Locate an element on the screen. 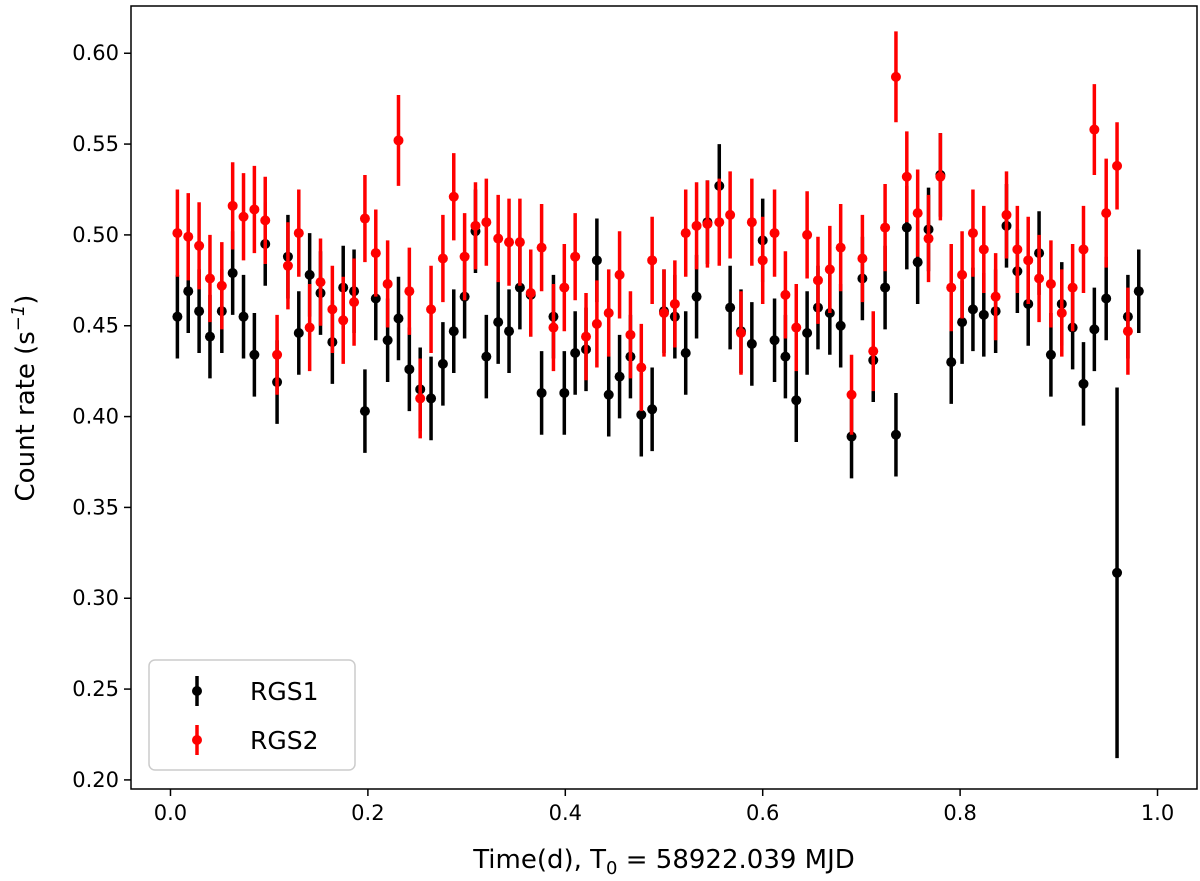  legend-rgs1-marker is located at coordinates (197, 691).